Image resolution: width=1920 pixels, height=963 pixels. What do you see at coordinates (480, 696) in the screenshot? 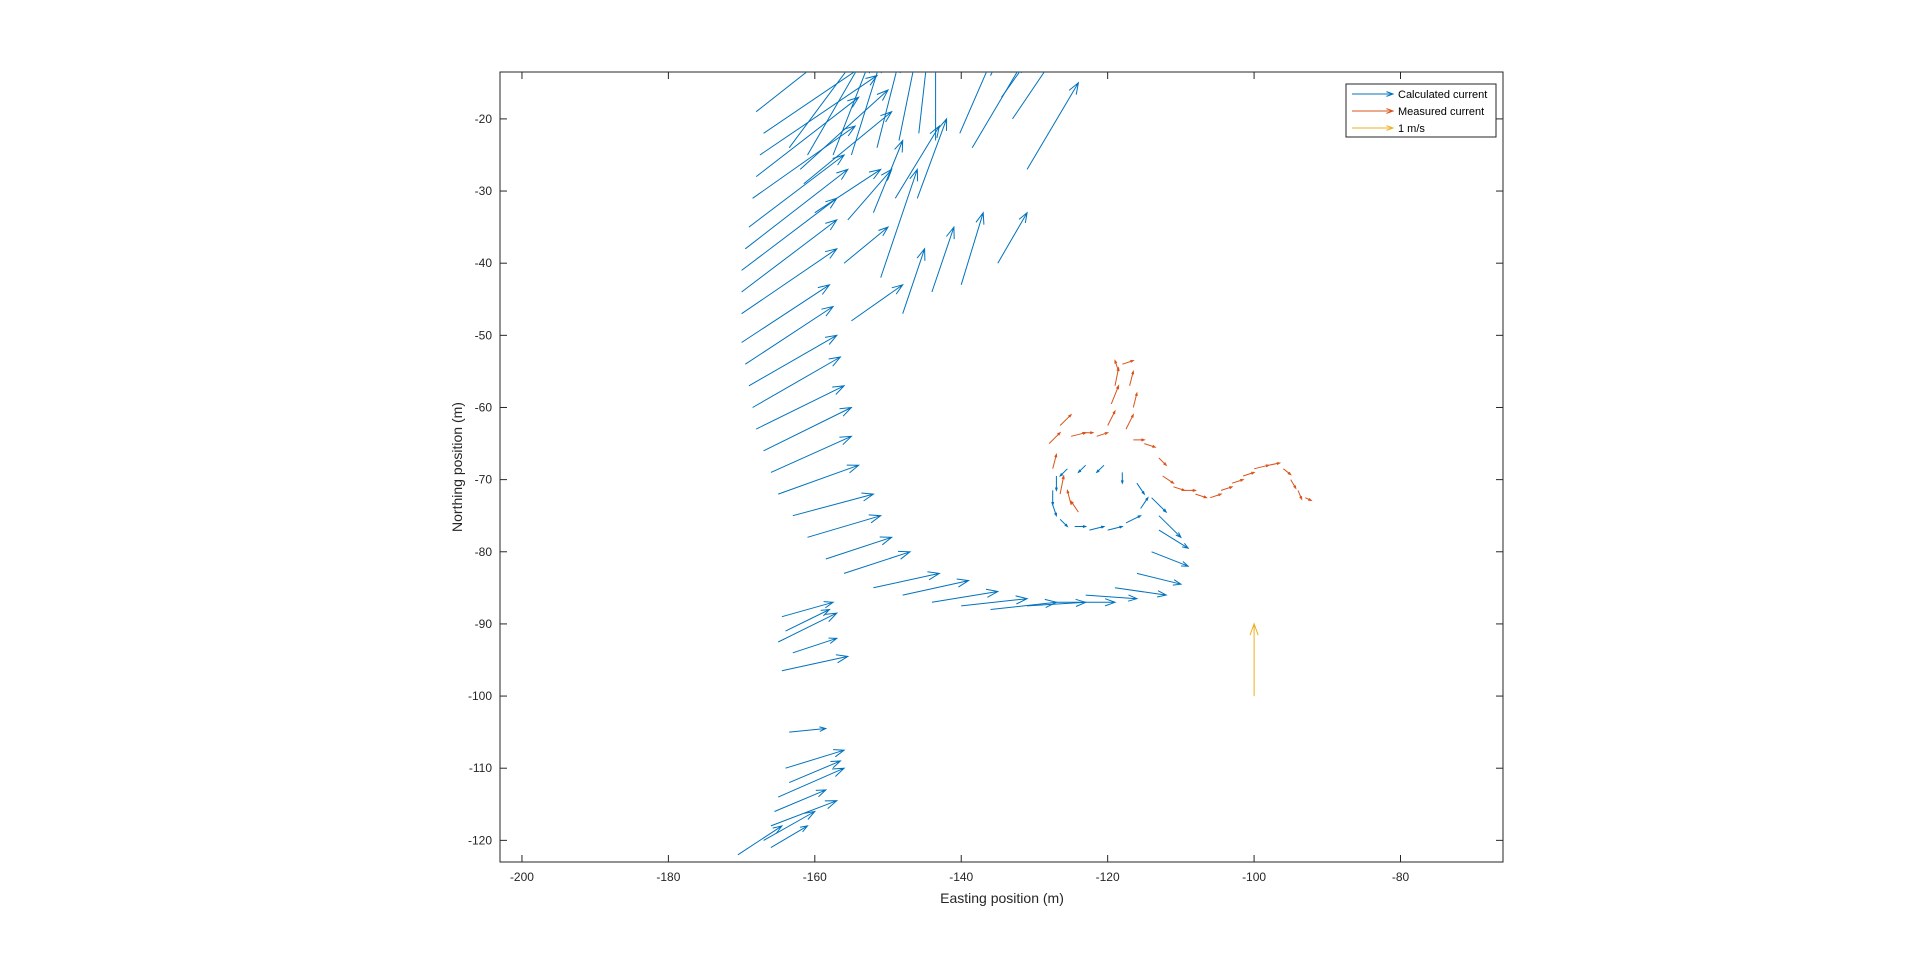
I see `y-tick-label: -100` at bounding box center [480, 696].